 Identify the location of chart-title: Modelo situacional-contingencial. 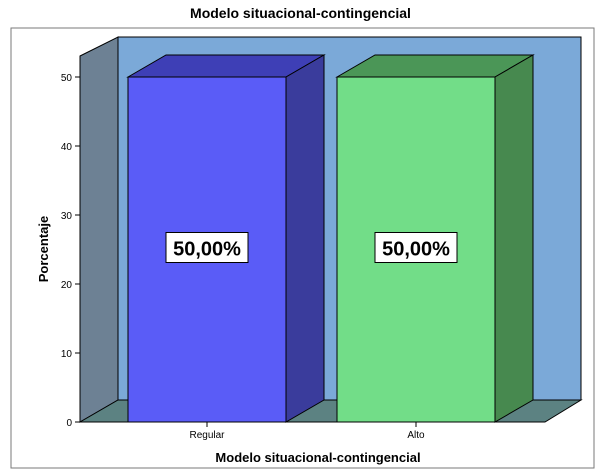
(300, 13).